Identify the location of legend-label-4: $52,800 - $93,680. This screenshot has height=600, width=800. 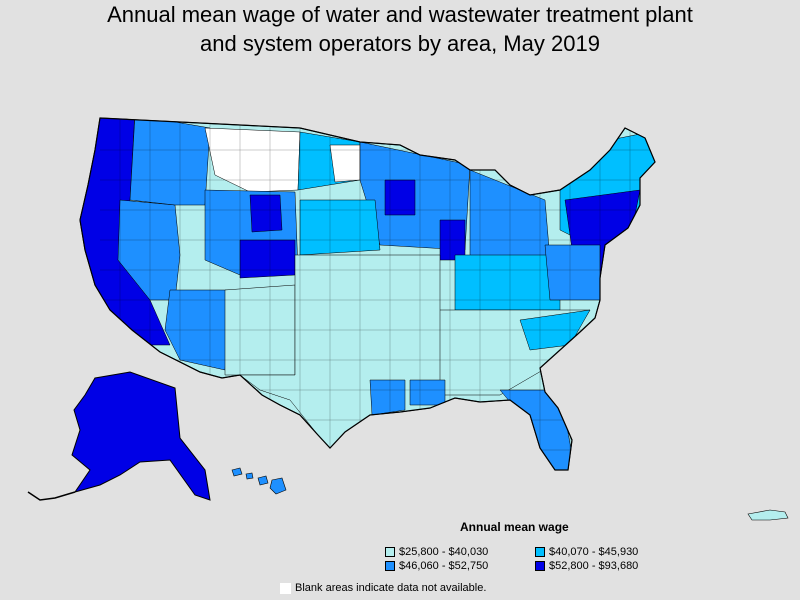
(594, 566).